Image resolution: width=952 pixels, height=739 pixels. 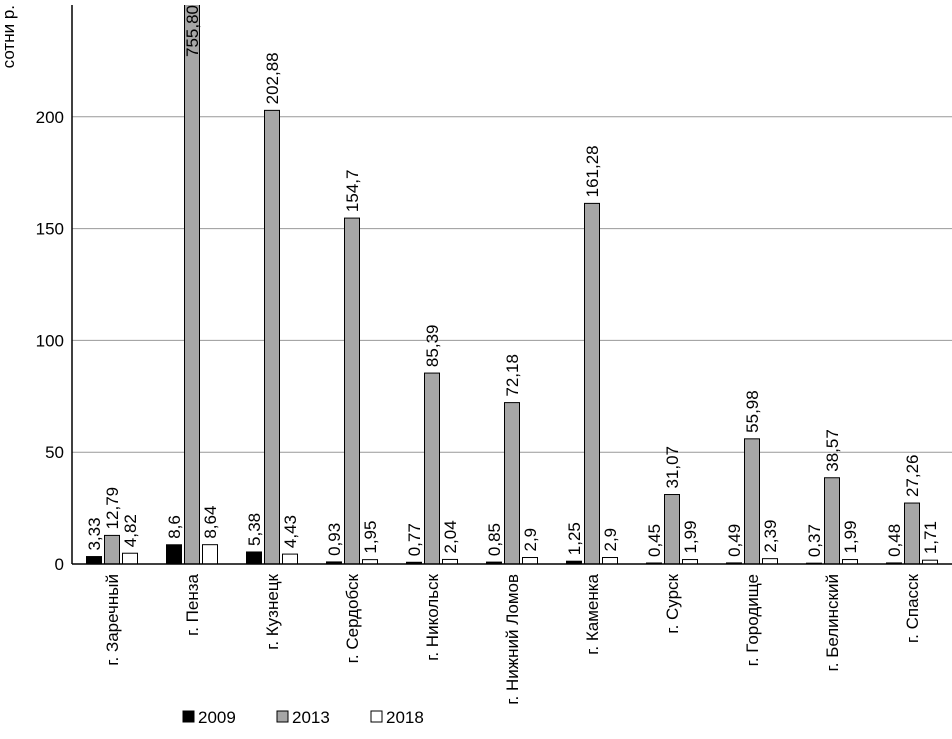 I want to click on x-tick-label: г. Белинский, so click(x=832, y=622).